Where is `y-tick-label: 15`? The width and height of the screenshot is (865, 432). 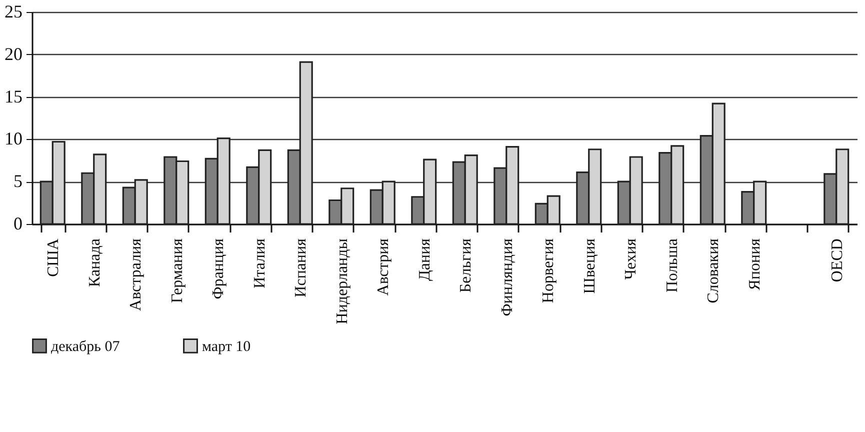 y-tick-label: 15 is located at coordinates (13, 96).